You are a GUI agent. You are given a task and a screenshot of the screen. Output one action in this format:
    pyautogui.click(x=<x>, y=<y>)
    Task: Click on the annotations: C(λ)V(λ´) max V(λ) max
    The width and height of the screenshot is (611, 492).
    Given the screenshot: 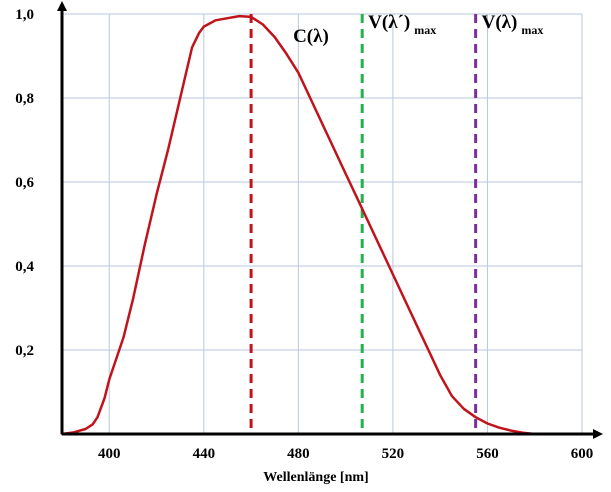 What is the action you would take?
    pyautogui.click(x=418, y=29)
    